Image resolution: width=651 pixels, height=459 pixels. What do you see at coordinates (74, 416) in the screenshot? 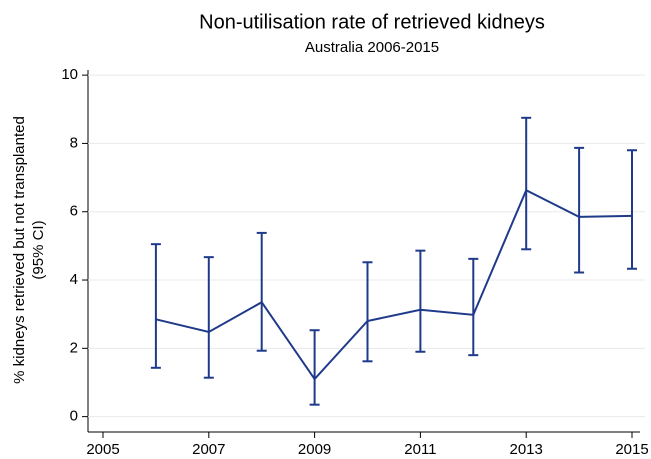
I see `y-tick-label: 0` at bounding box center [74, 416].